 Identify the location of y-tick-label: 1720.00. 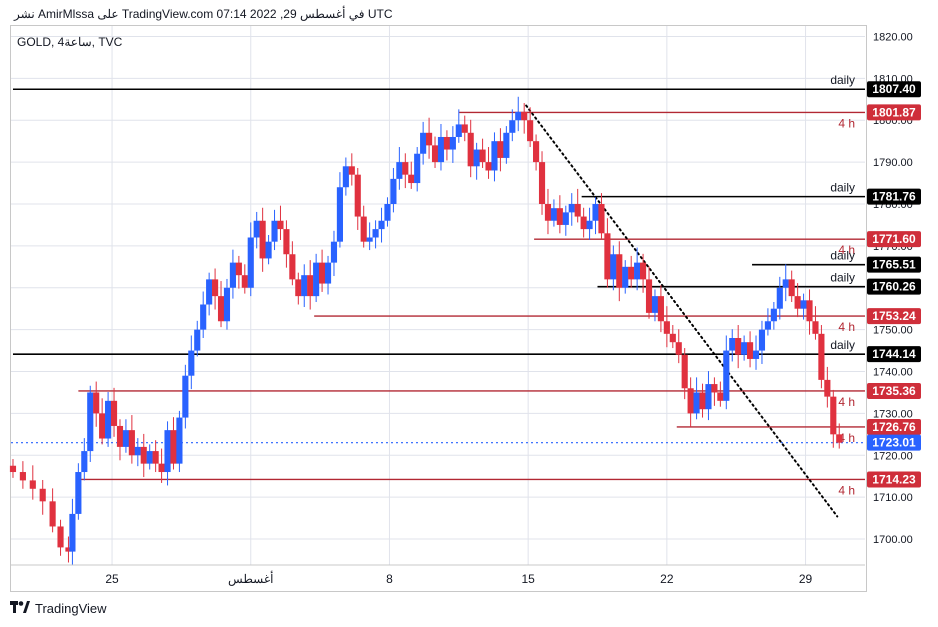
(893, 456).